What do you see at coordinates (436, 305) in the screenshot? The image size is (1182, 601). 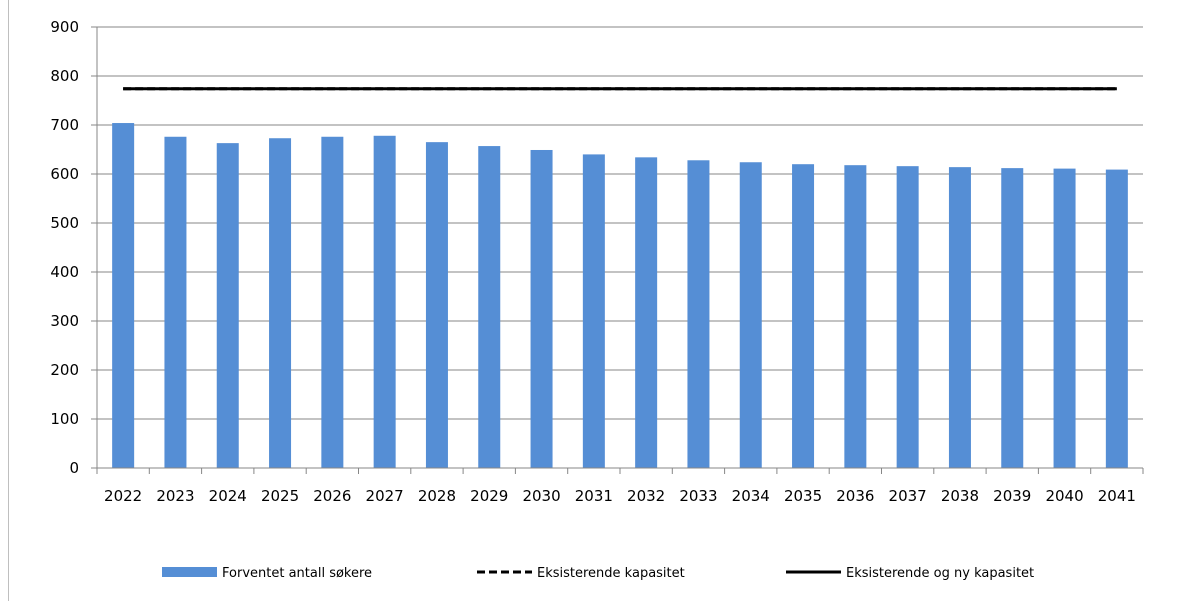 I see `bar-2028` at bounding box center [436, 305].